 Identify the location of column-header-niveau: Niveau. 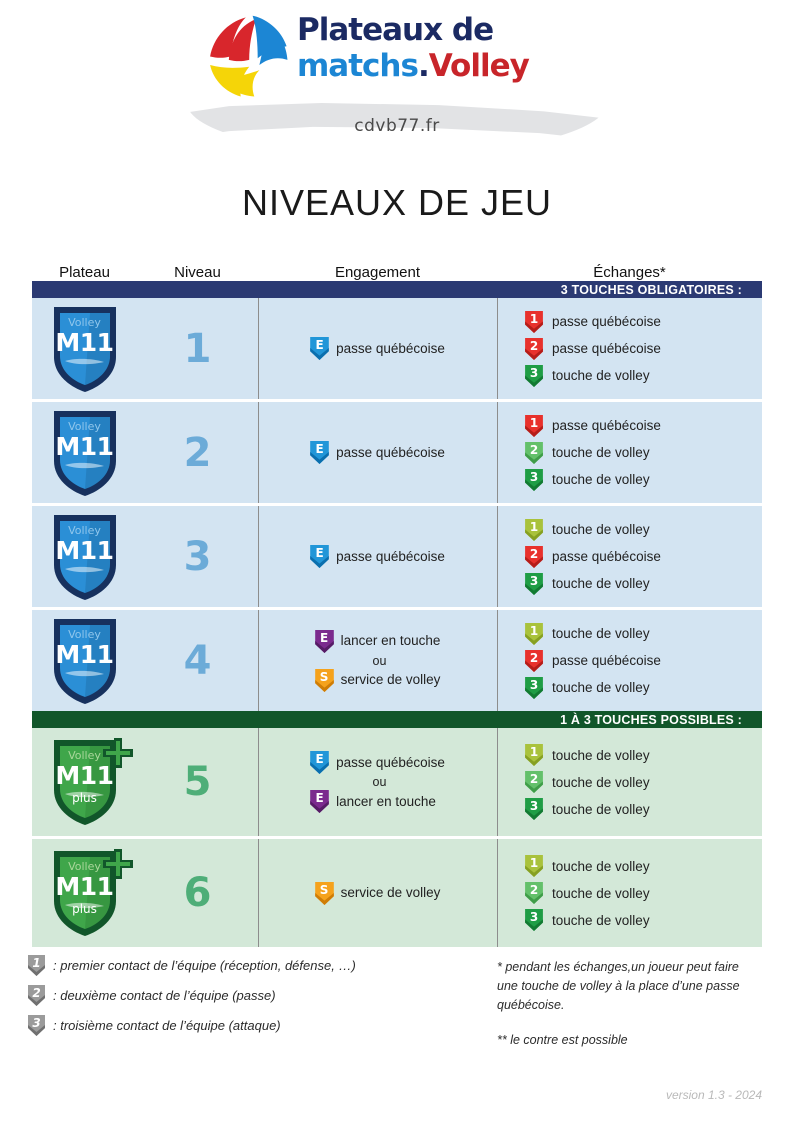
(197, 272).